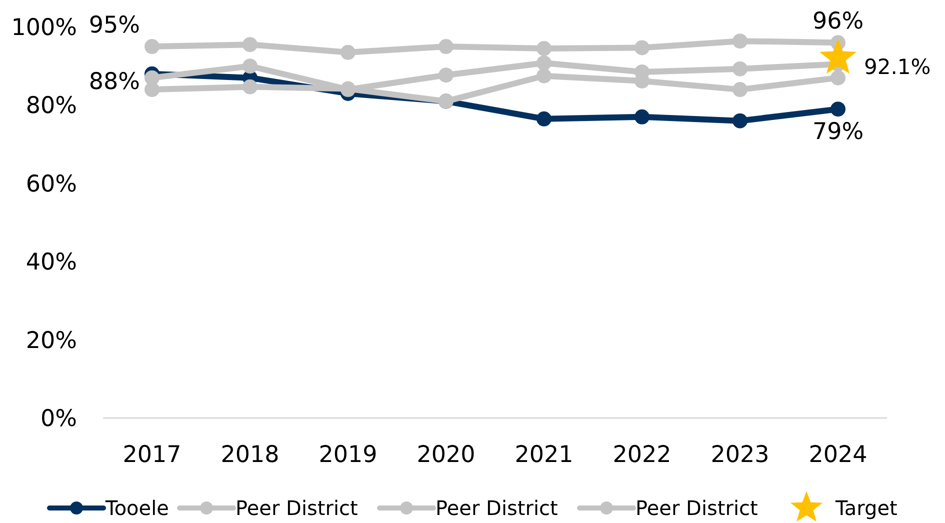 The width and height of the screenshot is (945, 523). I want to click on legend-label: Tooele, so click(136, 508).